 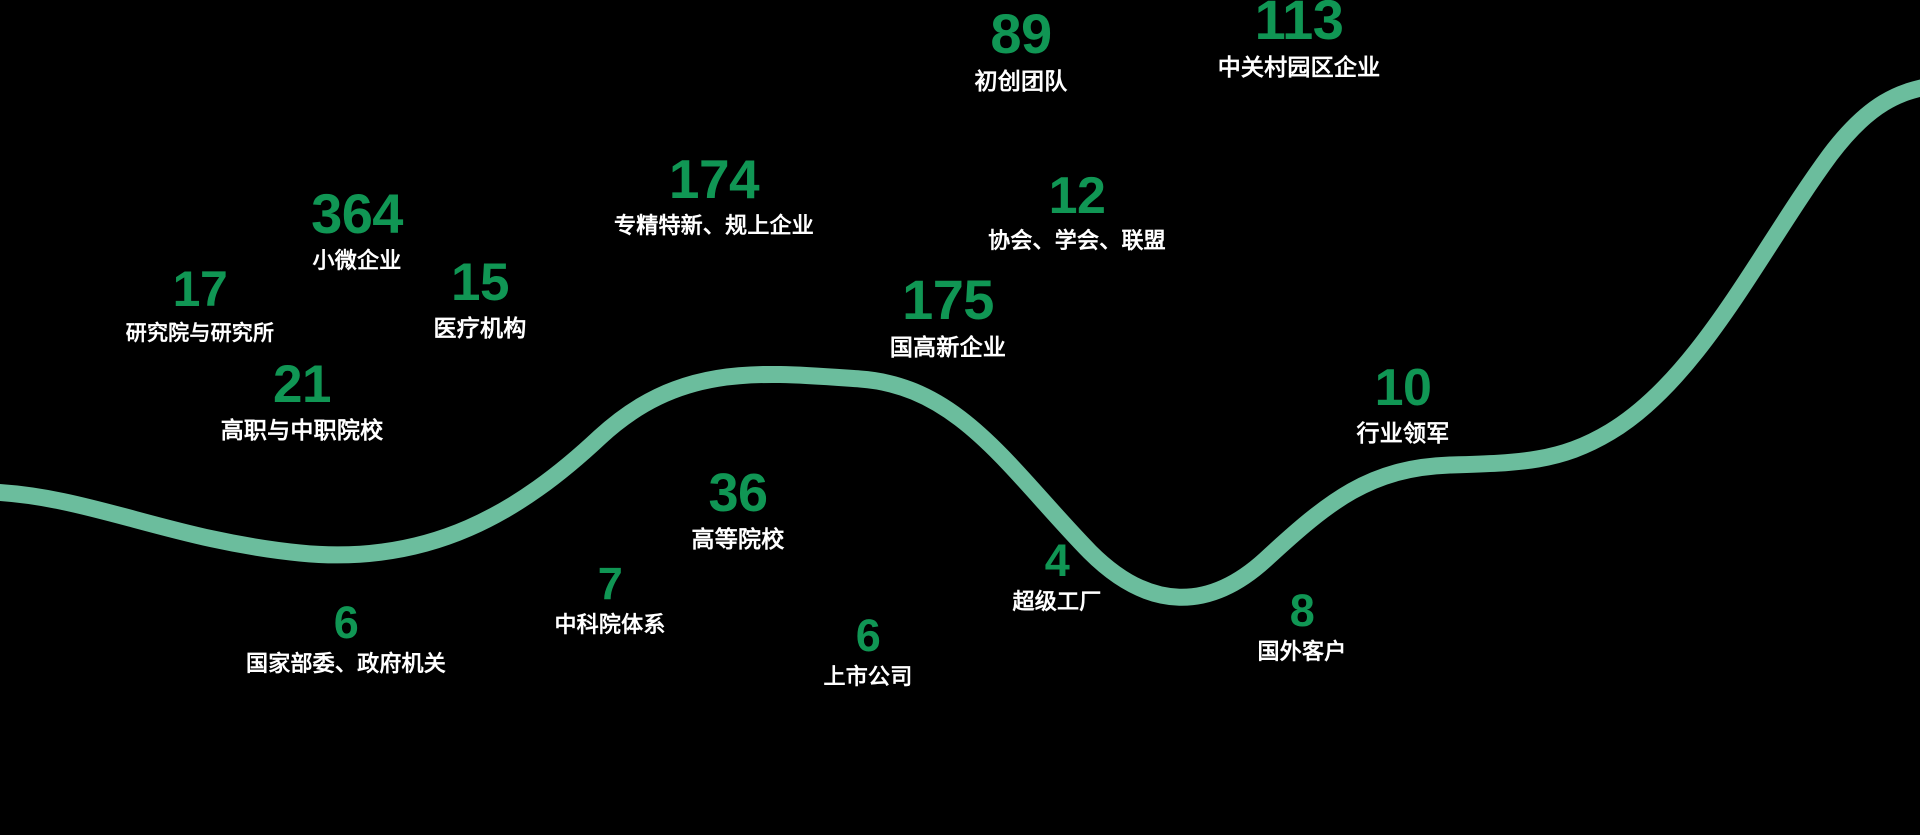 I want to click on stat-associations-societies-alliances: 12 协会、学会、联盟, so click(x=1077, y=211).